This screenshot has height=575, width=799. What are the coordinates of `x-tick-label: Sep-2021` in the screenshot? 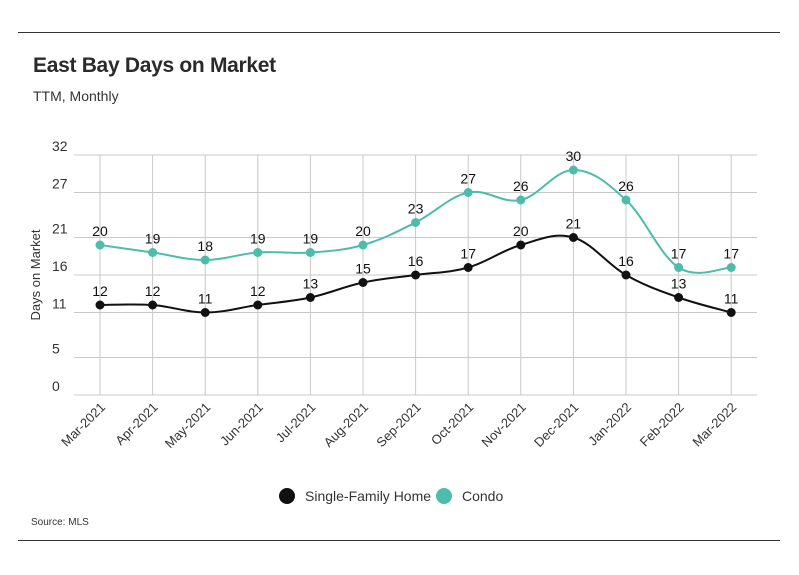 It's located at (398, 425).